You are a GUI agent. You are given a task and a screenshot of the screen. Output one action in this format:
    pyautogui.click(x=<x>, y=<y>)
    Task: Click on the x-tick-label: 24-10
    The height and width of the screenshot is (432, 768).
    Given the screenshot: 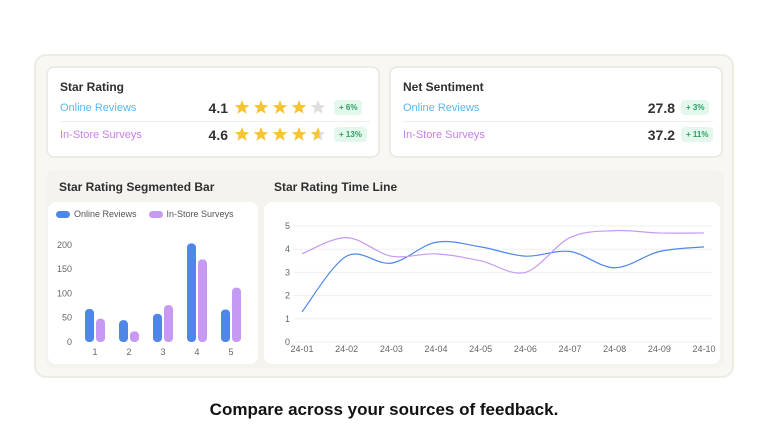 What is the action you would take?
    pyautogui.click(x=703, y=349)
    